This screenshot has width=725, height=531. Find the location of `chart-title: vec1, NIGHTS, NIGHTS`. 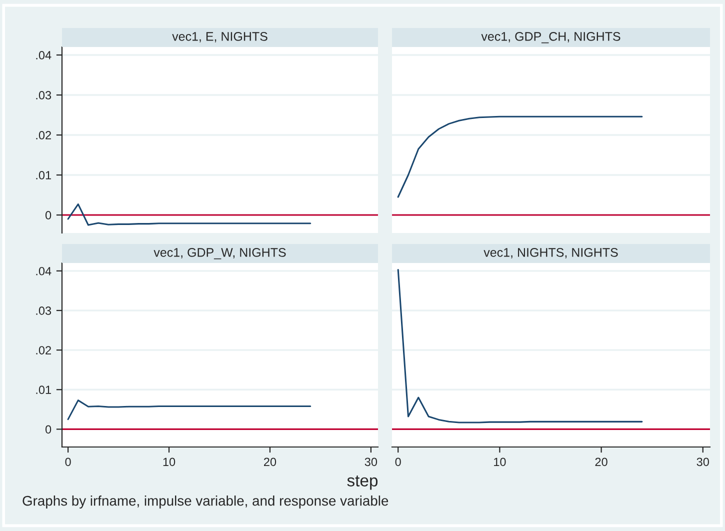

chart-title: vec1, NIGHTS, NIGHTS is located at coordinates (551, 253).